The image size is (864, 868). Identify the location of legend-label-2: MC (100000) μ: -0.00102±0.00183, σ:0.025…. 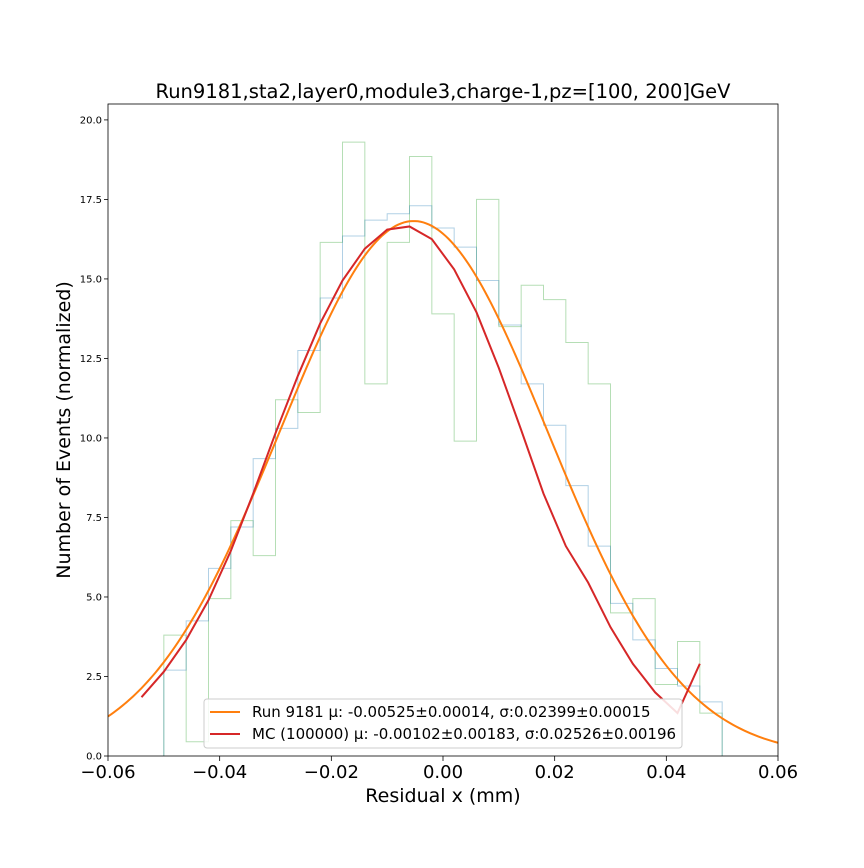
(464, 734).